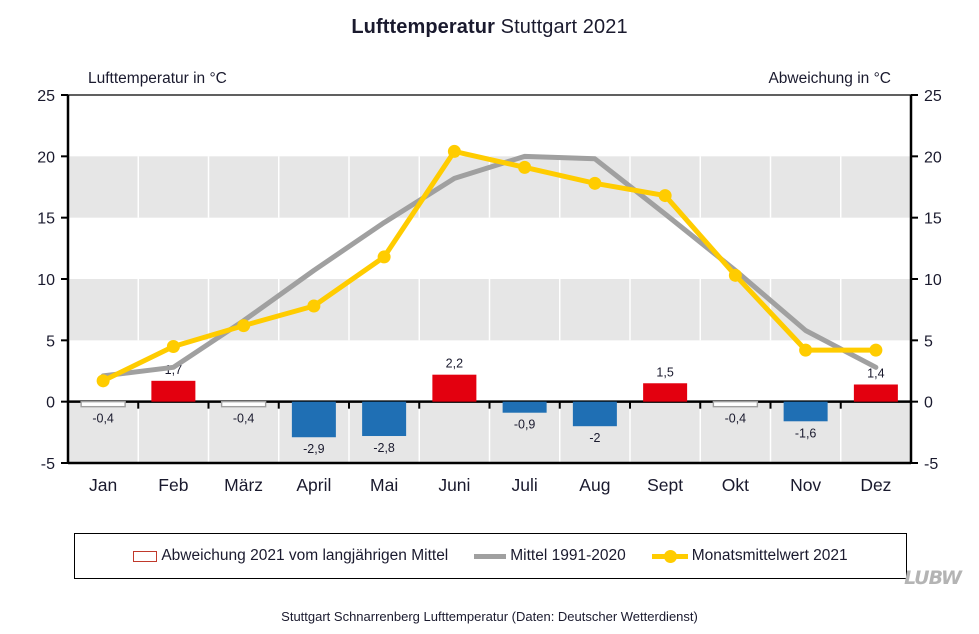  What do you see at coordinates (145, 556) in the screenshot?
I see `legend-swatch-rect-icon` at bounding box center [145, 556].